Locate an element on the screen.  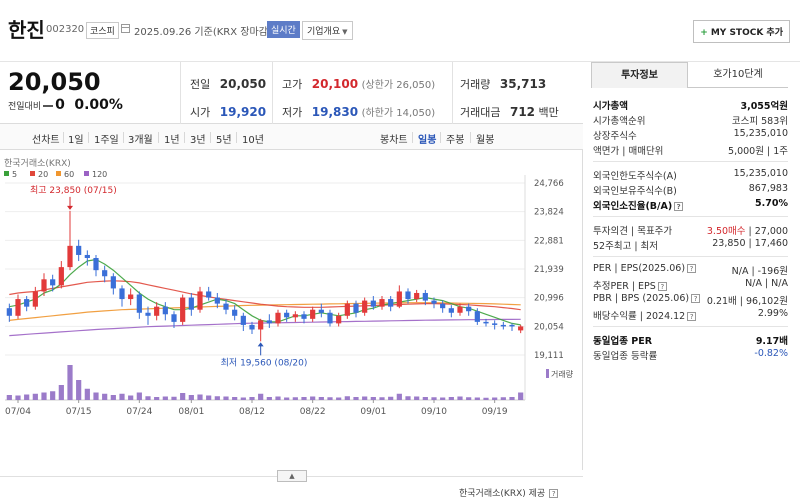
collapse-button: ▲ is located at coordinates (292, 476).